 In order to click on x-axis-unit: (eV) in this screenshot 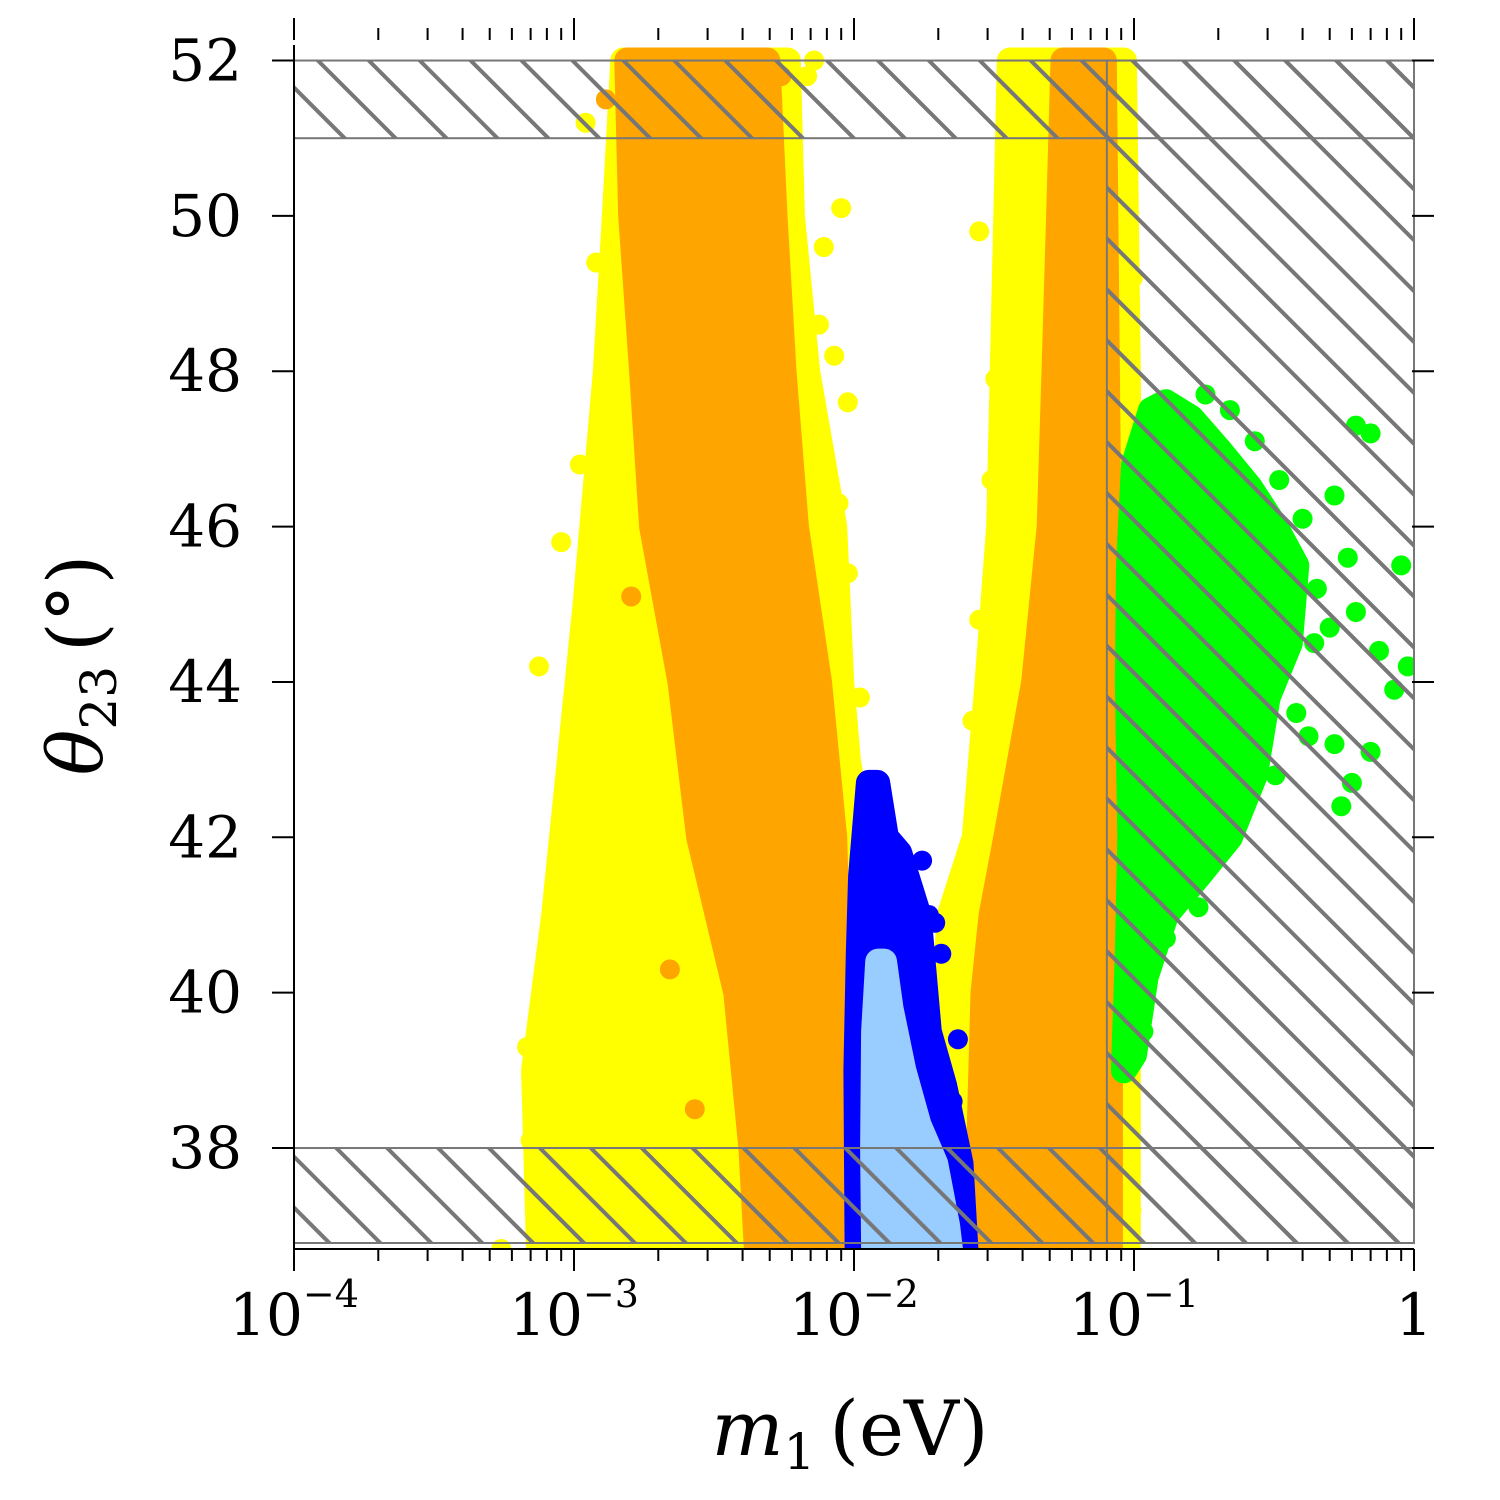, I will do `click(908, 1428)`.